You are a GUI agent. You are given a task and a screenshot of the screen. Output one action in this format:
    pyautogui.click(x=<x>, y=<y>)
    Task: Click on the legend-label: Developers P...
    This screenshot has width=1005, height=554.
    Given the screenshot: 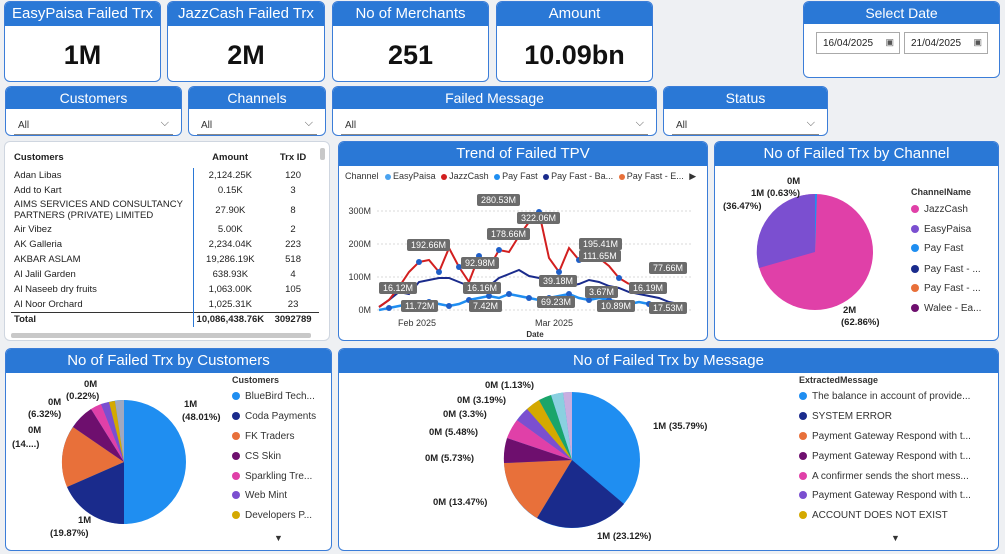 What is the action you would take?
    pyautogui.click(x=279, y=515)
    